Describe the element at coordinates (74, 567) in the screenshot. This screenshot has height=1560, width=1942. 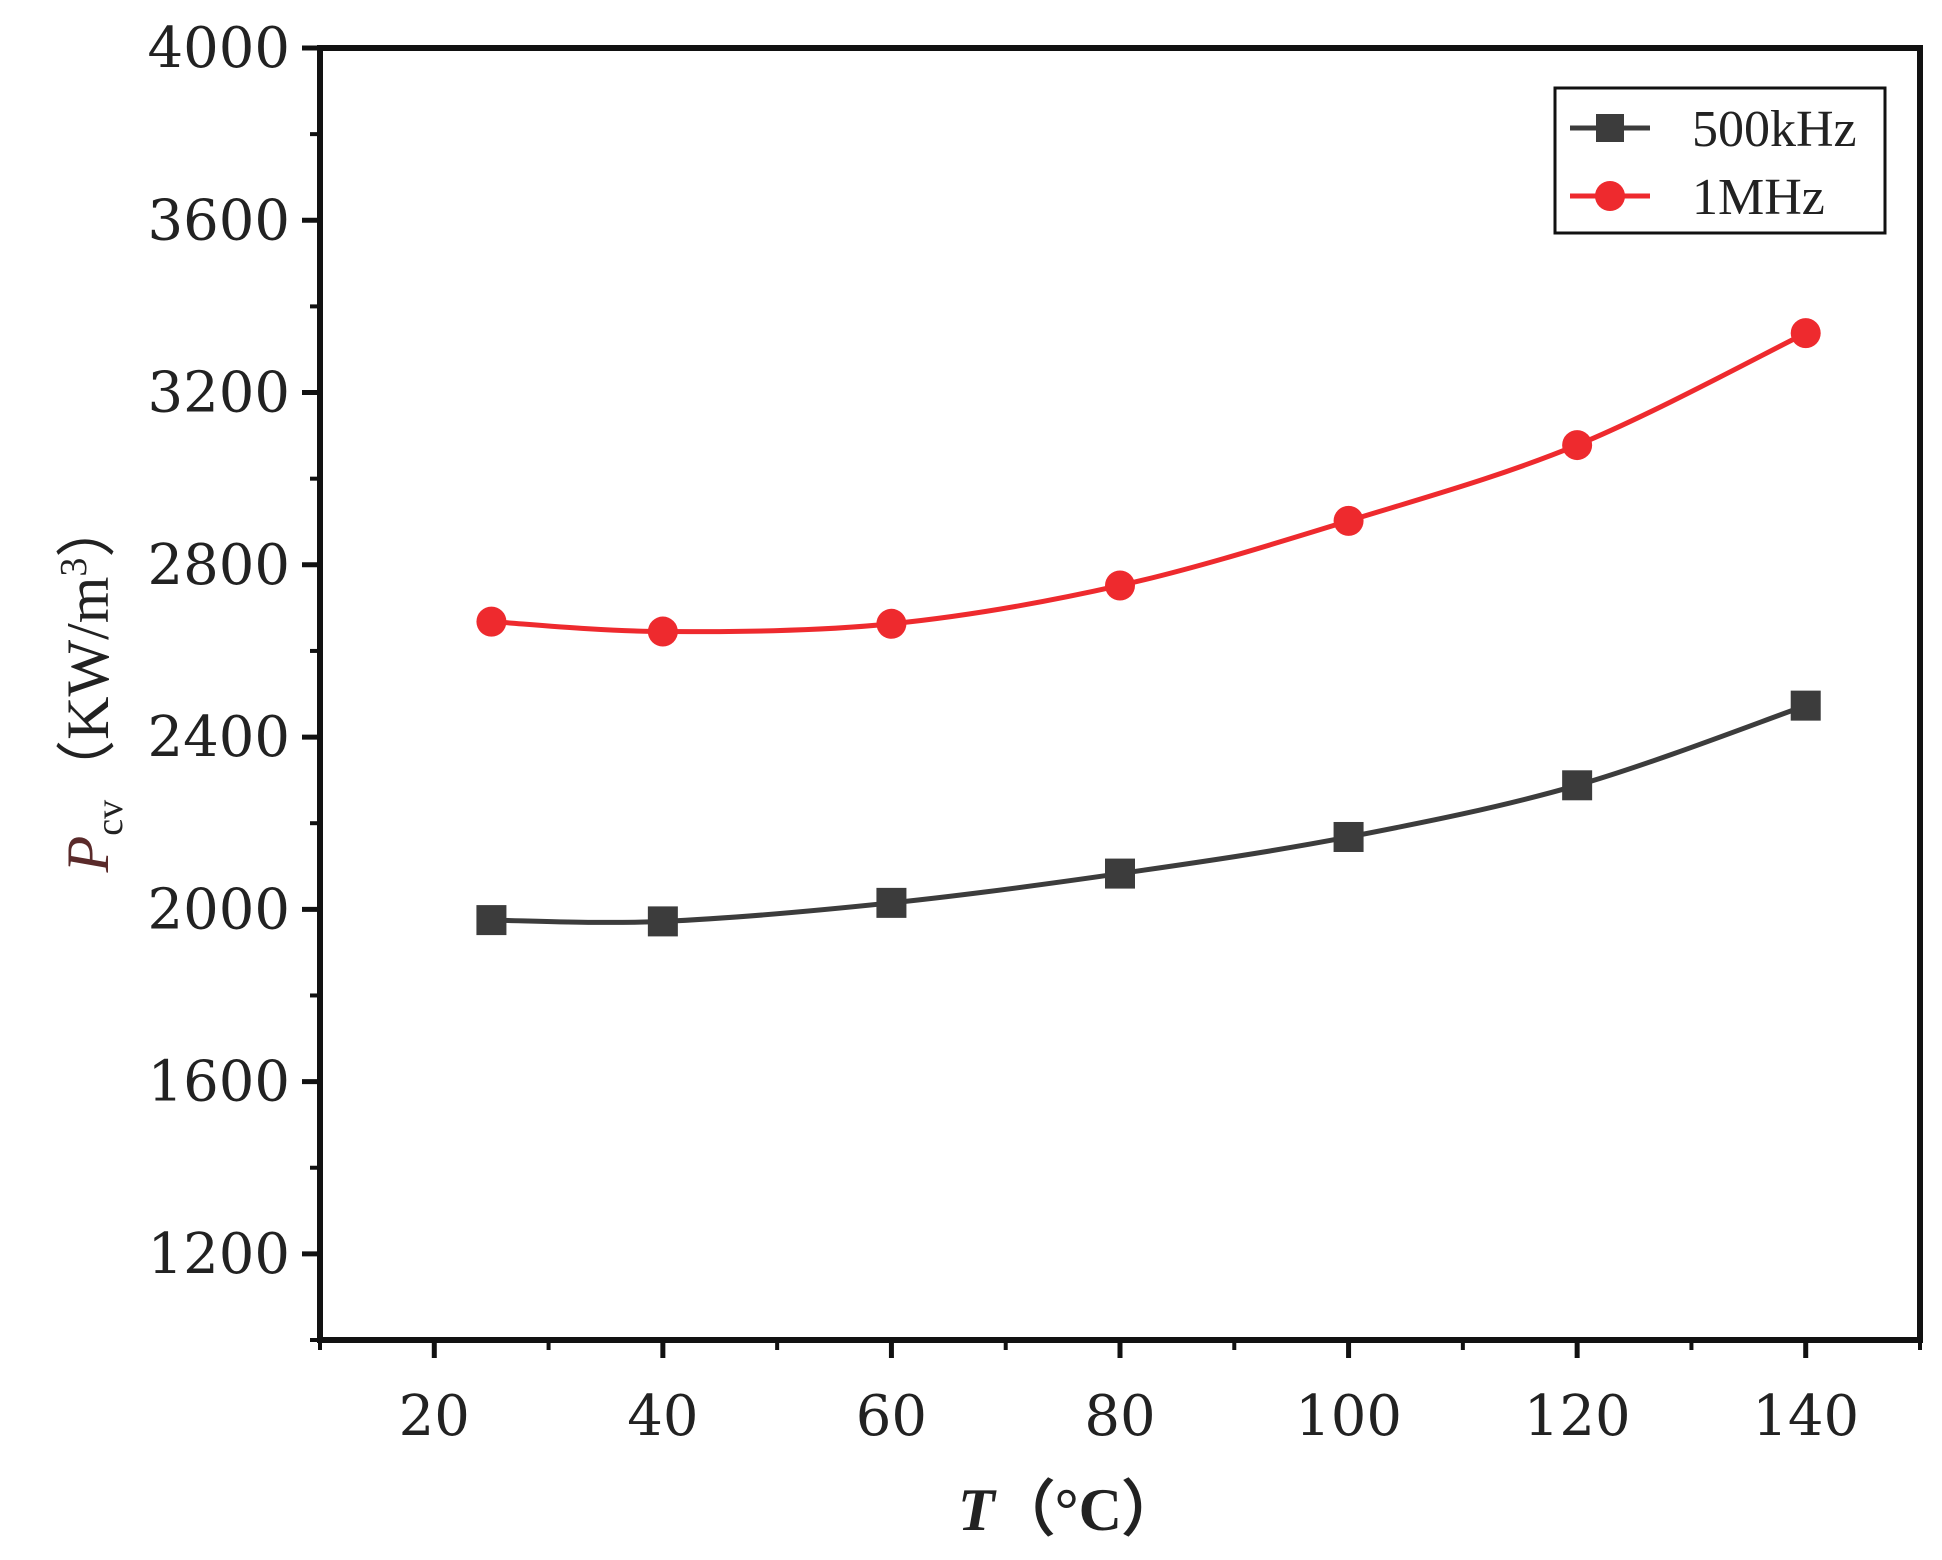
I see `y-axis-superscript: 3` at that location.